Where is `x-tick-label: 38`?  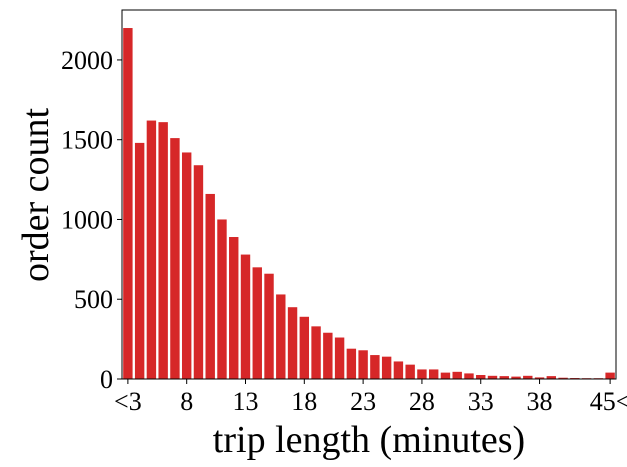
x-tick-label: 38 is located at coordinates (540, 401).